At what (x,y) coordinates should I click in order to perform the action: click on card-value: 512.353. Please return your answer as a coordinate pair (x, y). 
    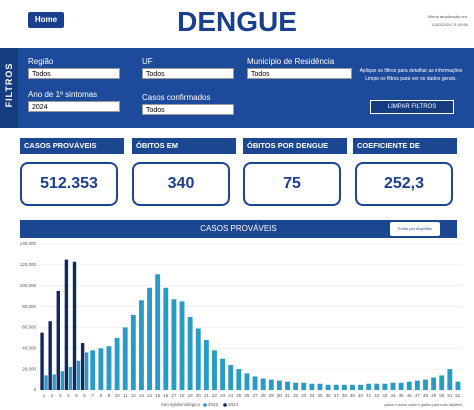
    Looking at the image, I should click on (69, 184).